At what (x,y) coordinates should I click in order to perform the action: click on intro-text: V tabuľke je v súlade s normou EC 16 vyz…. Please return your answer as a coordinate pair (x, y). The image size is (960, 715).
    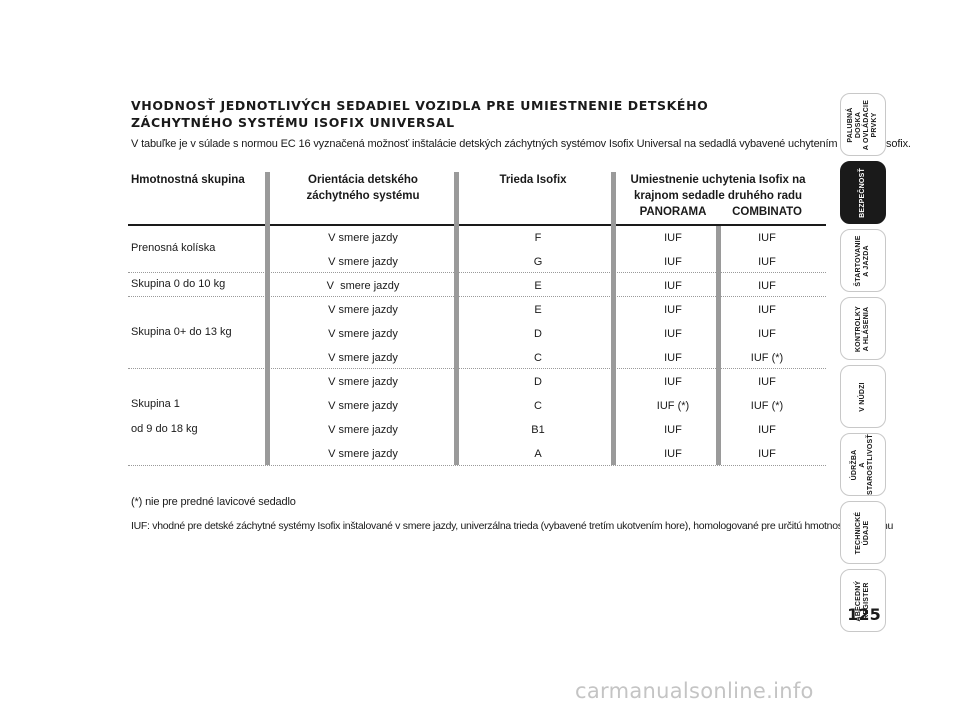
    Looking at the image, I should click on (521, 144).